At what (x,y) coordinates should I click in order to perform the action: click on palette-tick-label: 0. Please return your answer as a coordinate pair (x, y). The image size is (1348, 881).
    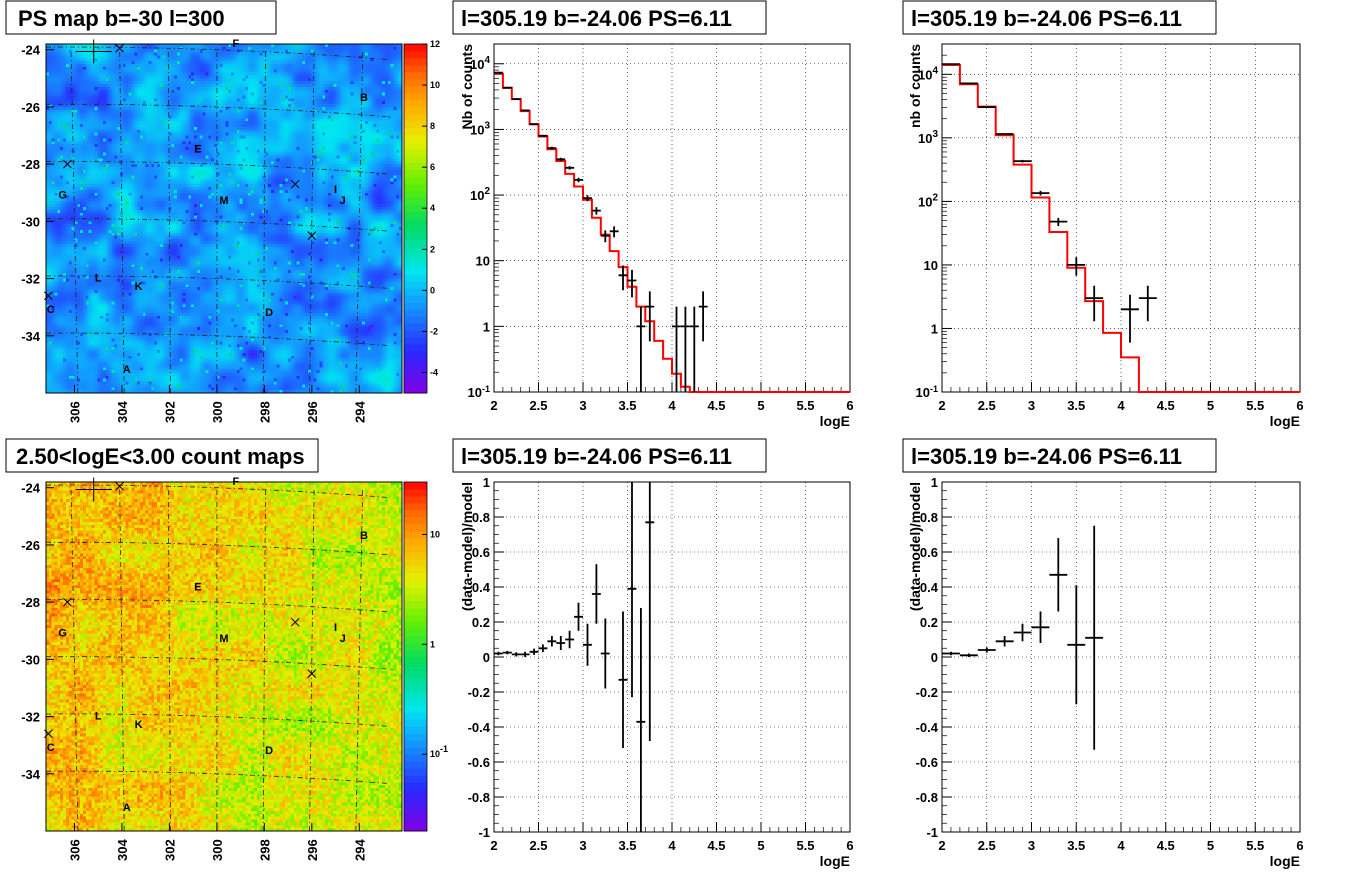
    Looking at the image, I should click on (432, 290).